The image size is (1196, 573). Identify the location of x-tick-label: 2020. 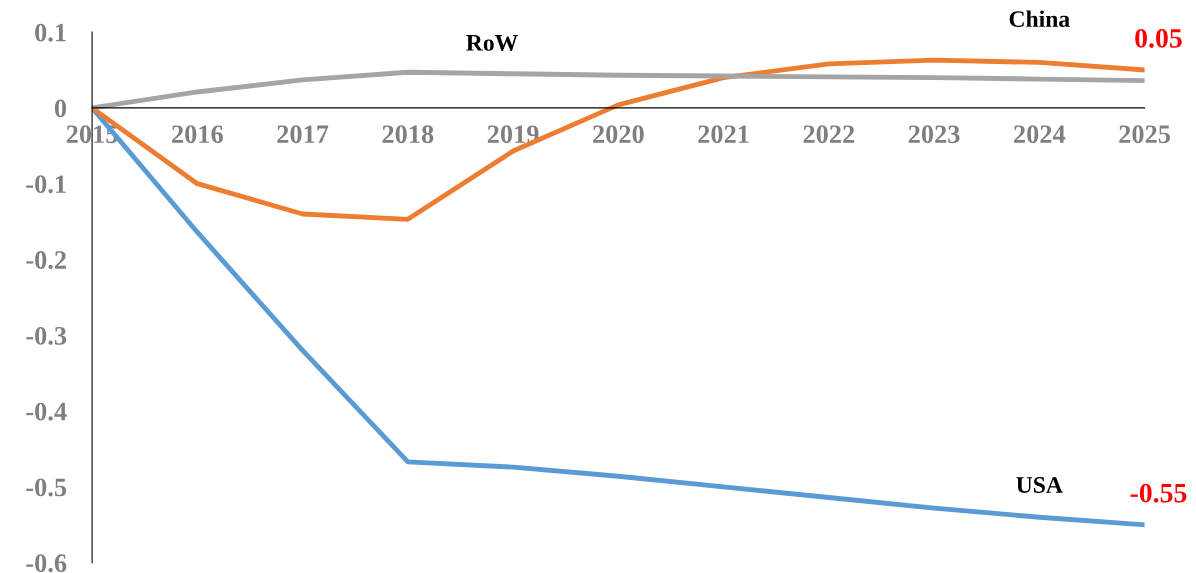
(618, 134).